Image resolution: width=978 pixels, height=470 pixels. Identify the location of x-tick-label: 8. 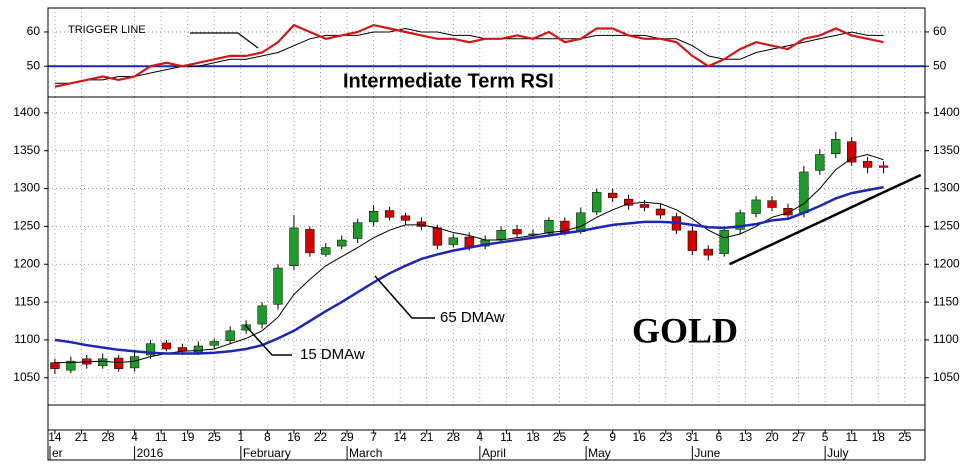
(267, 437).